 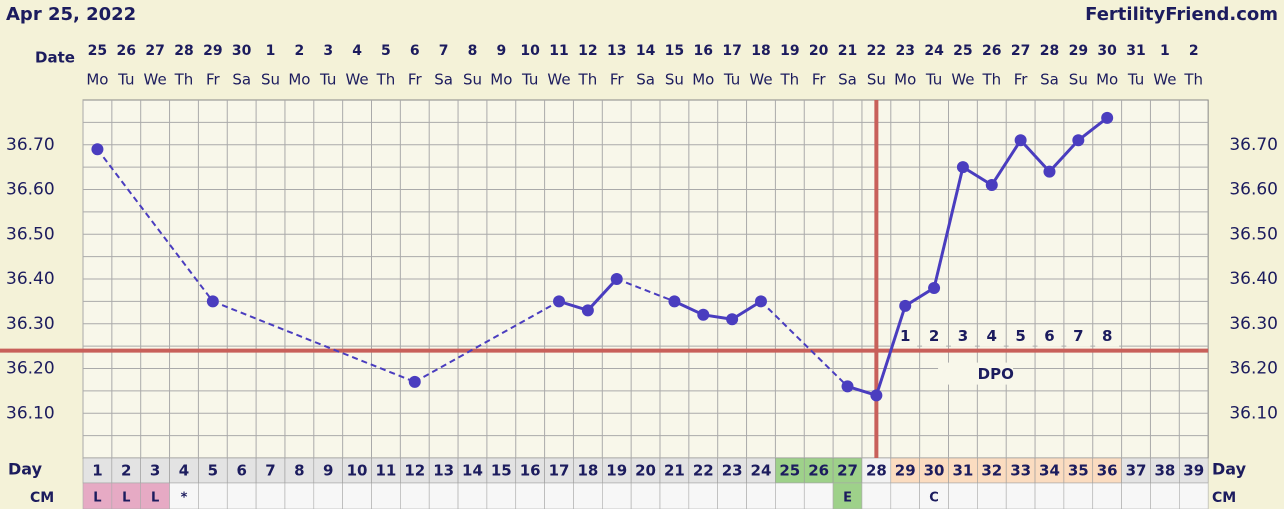 I want to click on day-number: 12, so click(x=414, y=471).